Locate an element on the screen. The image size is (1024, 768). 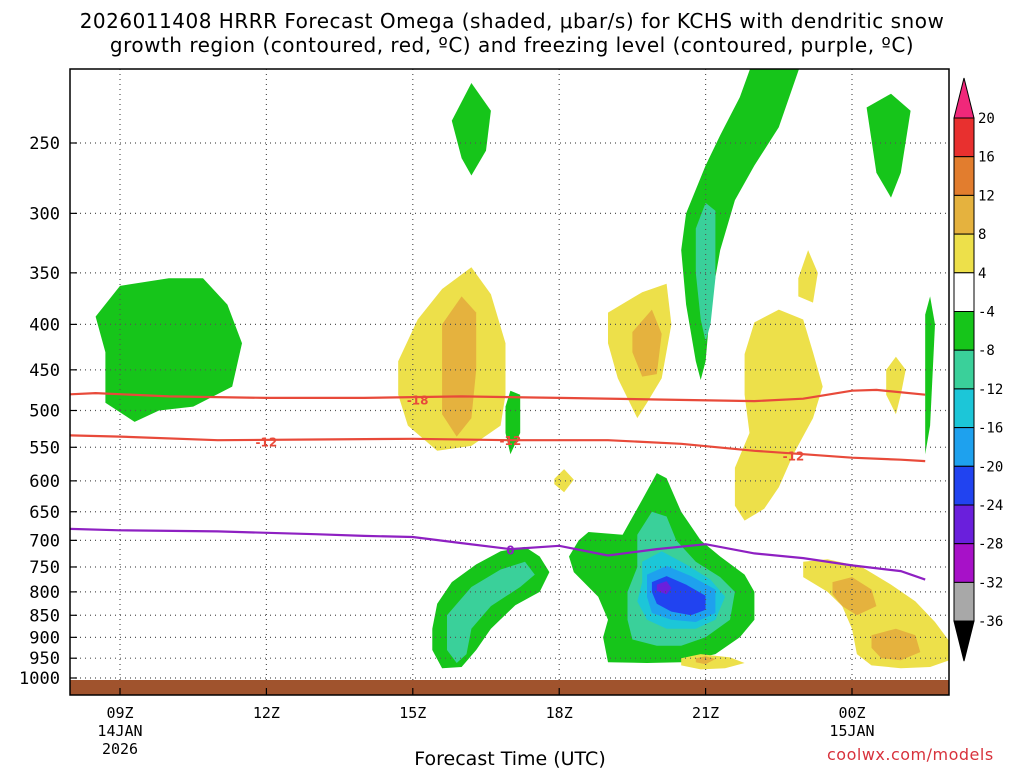
contour--12 is located at coordinates (498, 448).